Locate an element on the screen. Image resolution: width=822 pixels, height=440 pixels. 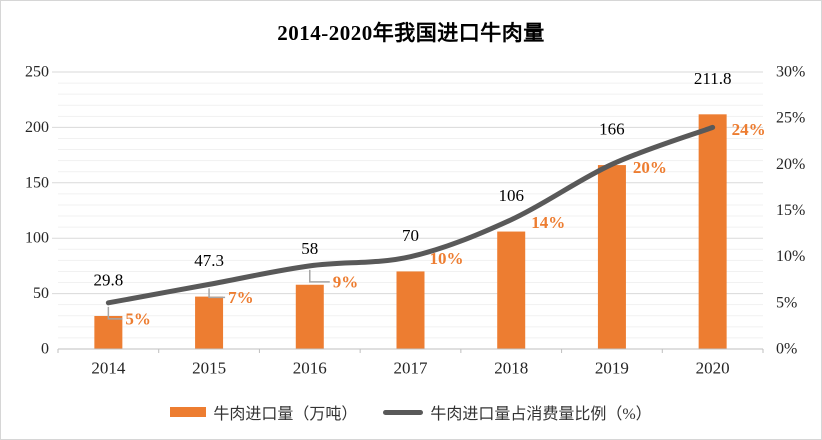
chart-title: 2014-2020年我国进口牛肉量 is located at coordinates (411, 33).